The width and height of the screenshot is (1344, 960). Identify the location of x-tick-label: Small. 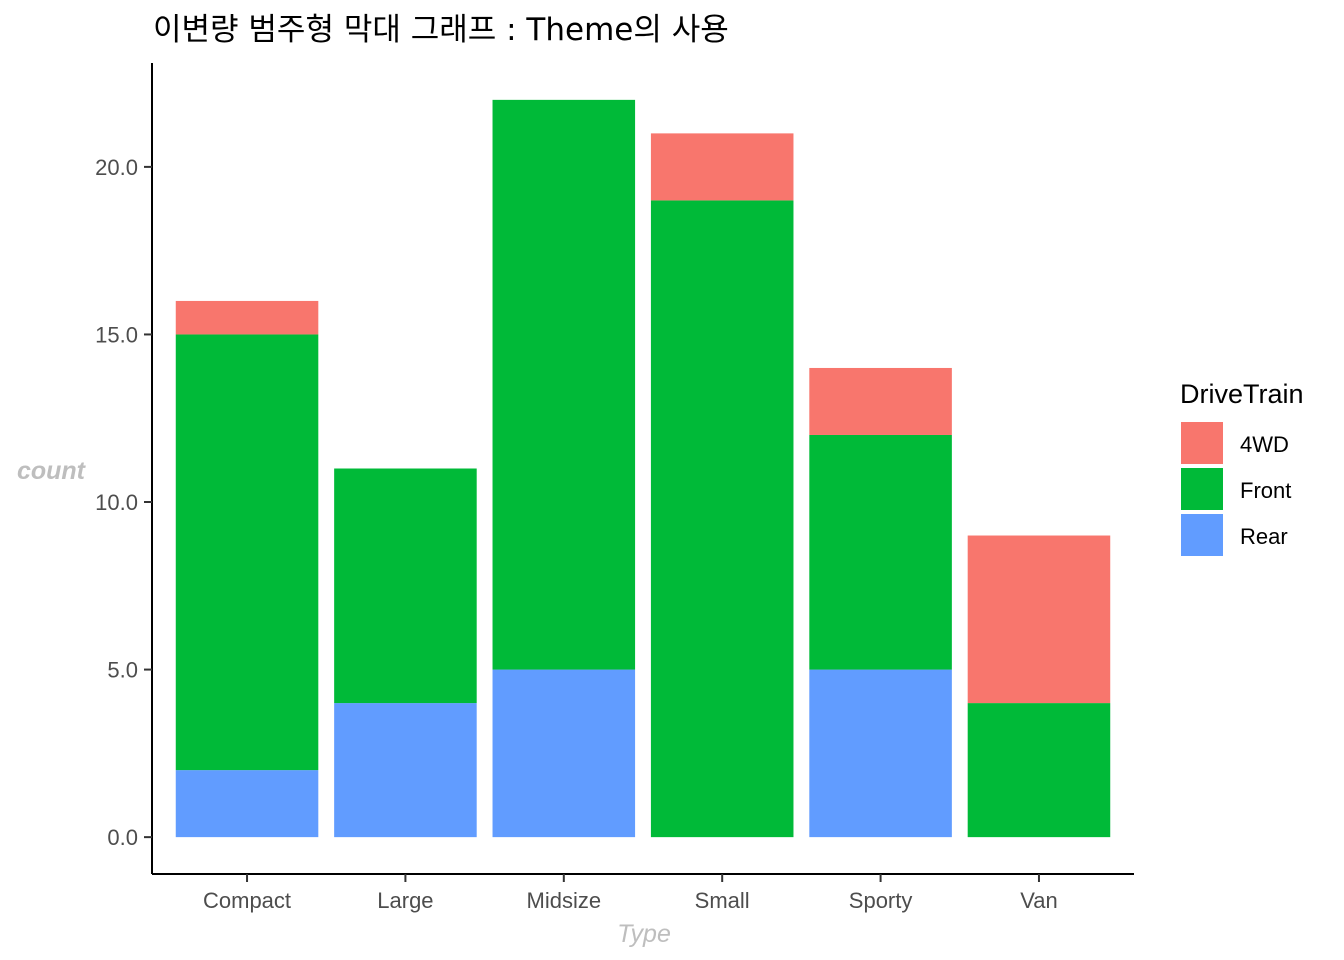
(722, 900).